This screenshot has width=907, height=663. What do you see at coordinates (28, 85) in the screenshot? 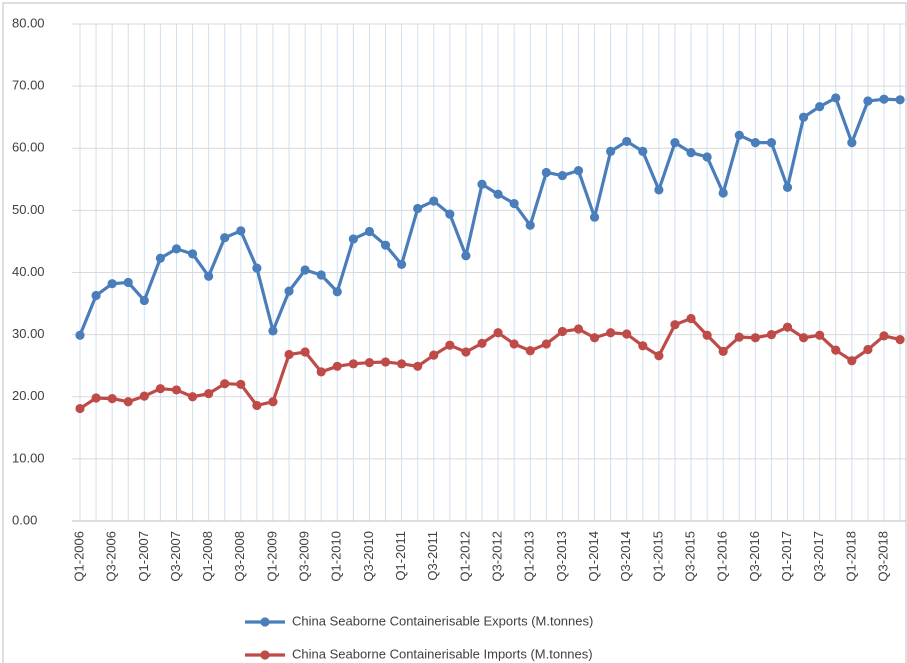
I see `y-tick-label: 70.00` at bounding box center [28, 85].